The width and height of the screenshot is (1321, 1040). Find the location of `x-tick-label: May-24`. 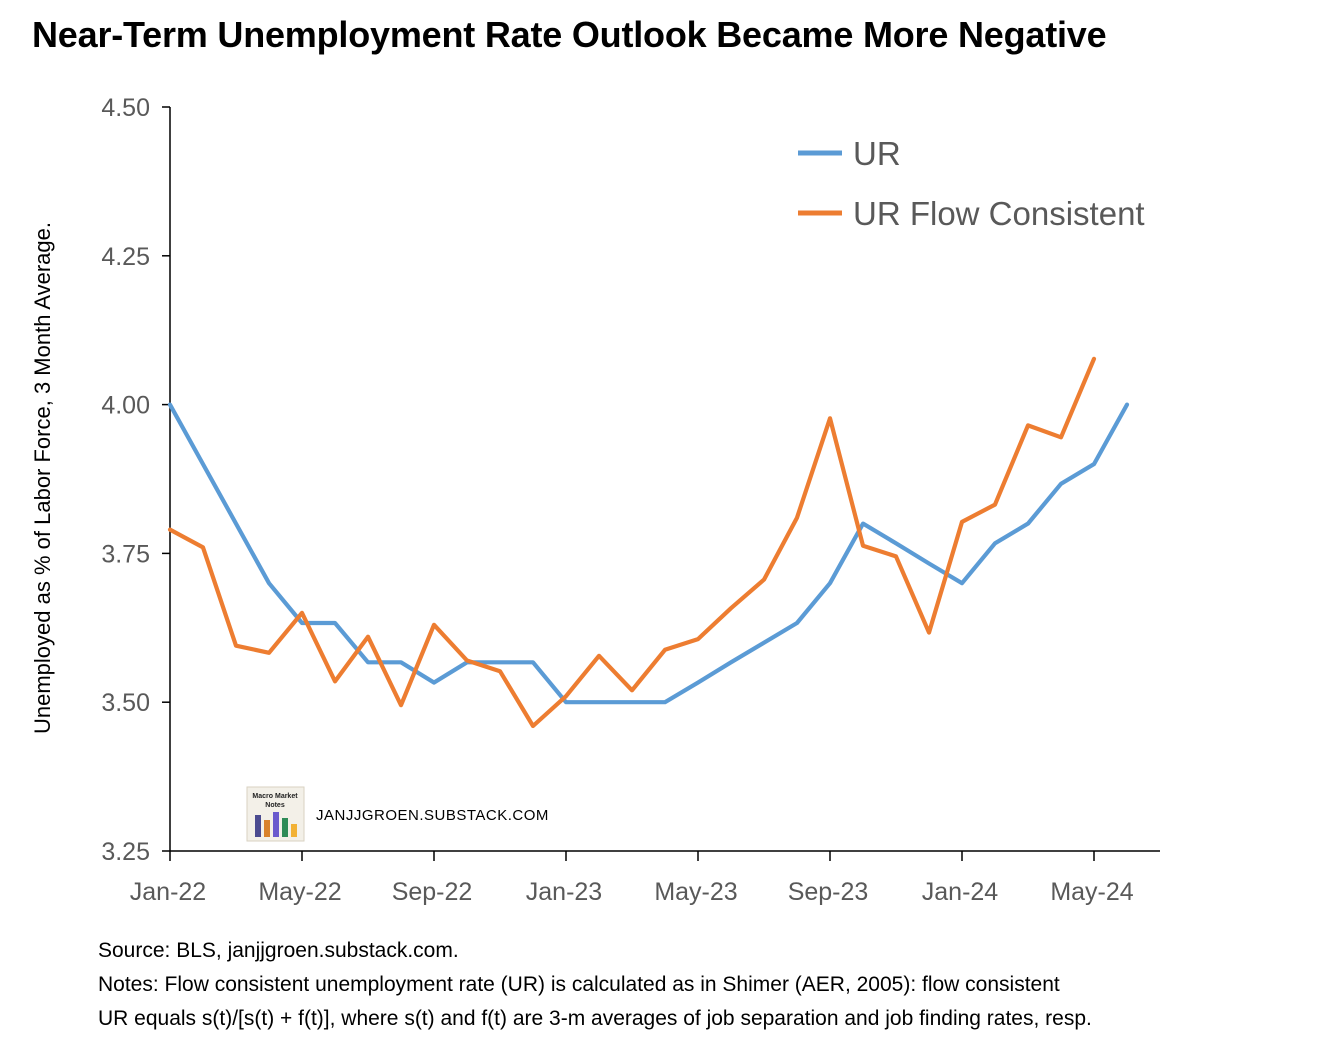

x-tick-label: May-24 is located at coordinates (1091, 892).